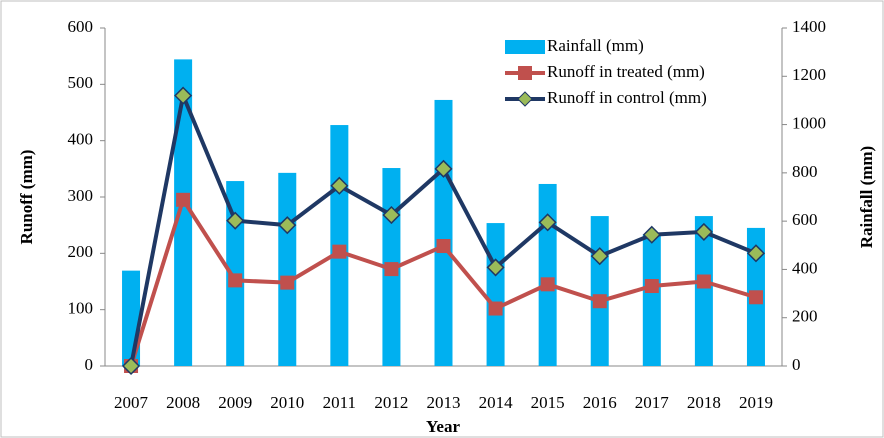 The width and height of the screenshot is (884, 438). I want to click on x-tick-label: 2009, so click(235, 402).